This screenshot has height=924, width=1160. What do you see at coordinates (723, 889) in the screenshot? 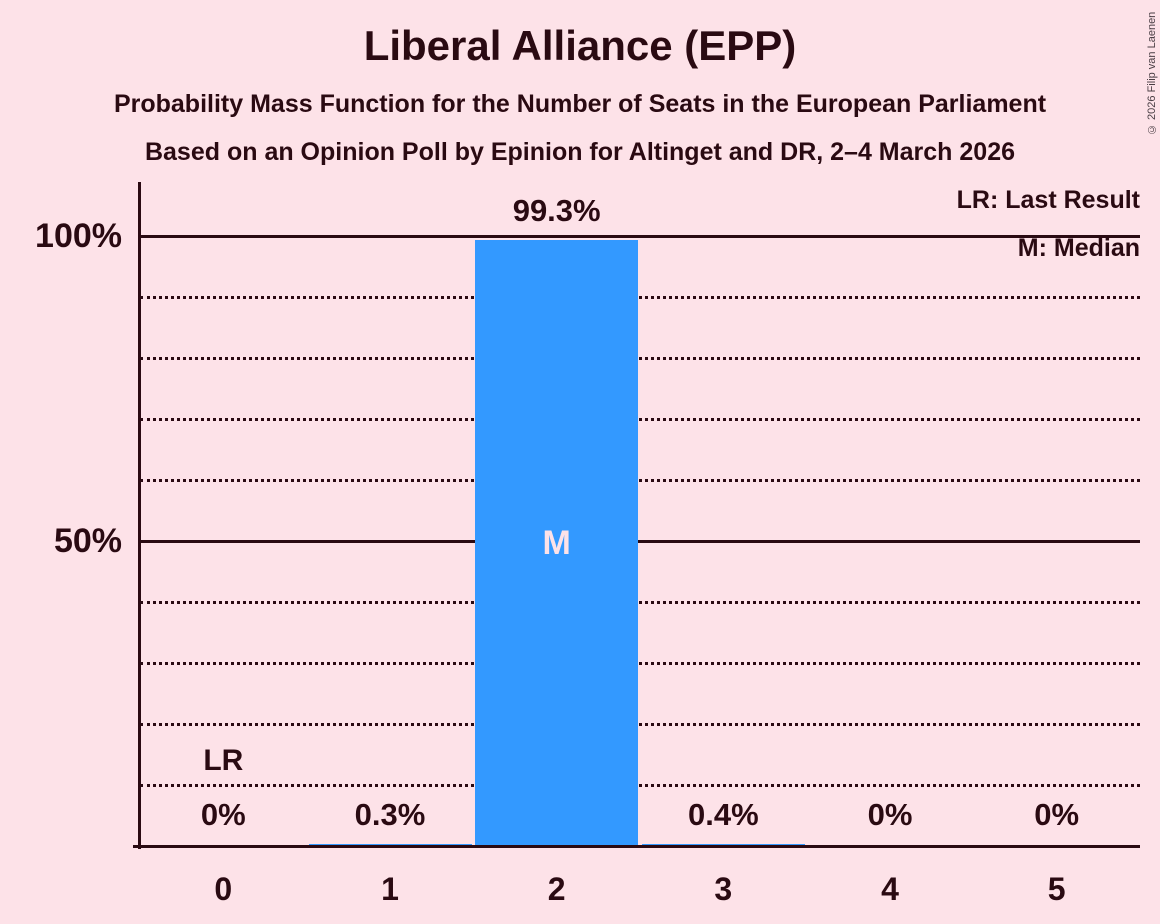
I see `x-tick-3: 3` at bounding box center [723, 889].